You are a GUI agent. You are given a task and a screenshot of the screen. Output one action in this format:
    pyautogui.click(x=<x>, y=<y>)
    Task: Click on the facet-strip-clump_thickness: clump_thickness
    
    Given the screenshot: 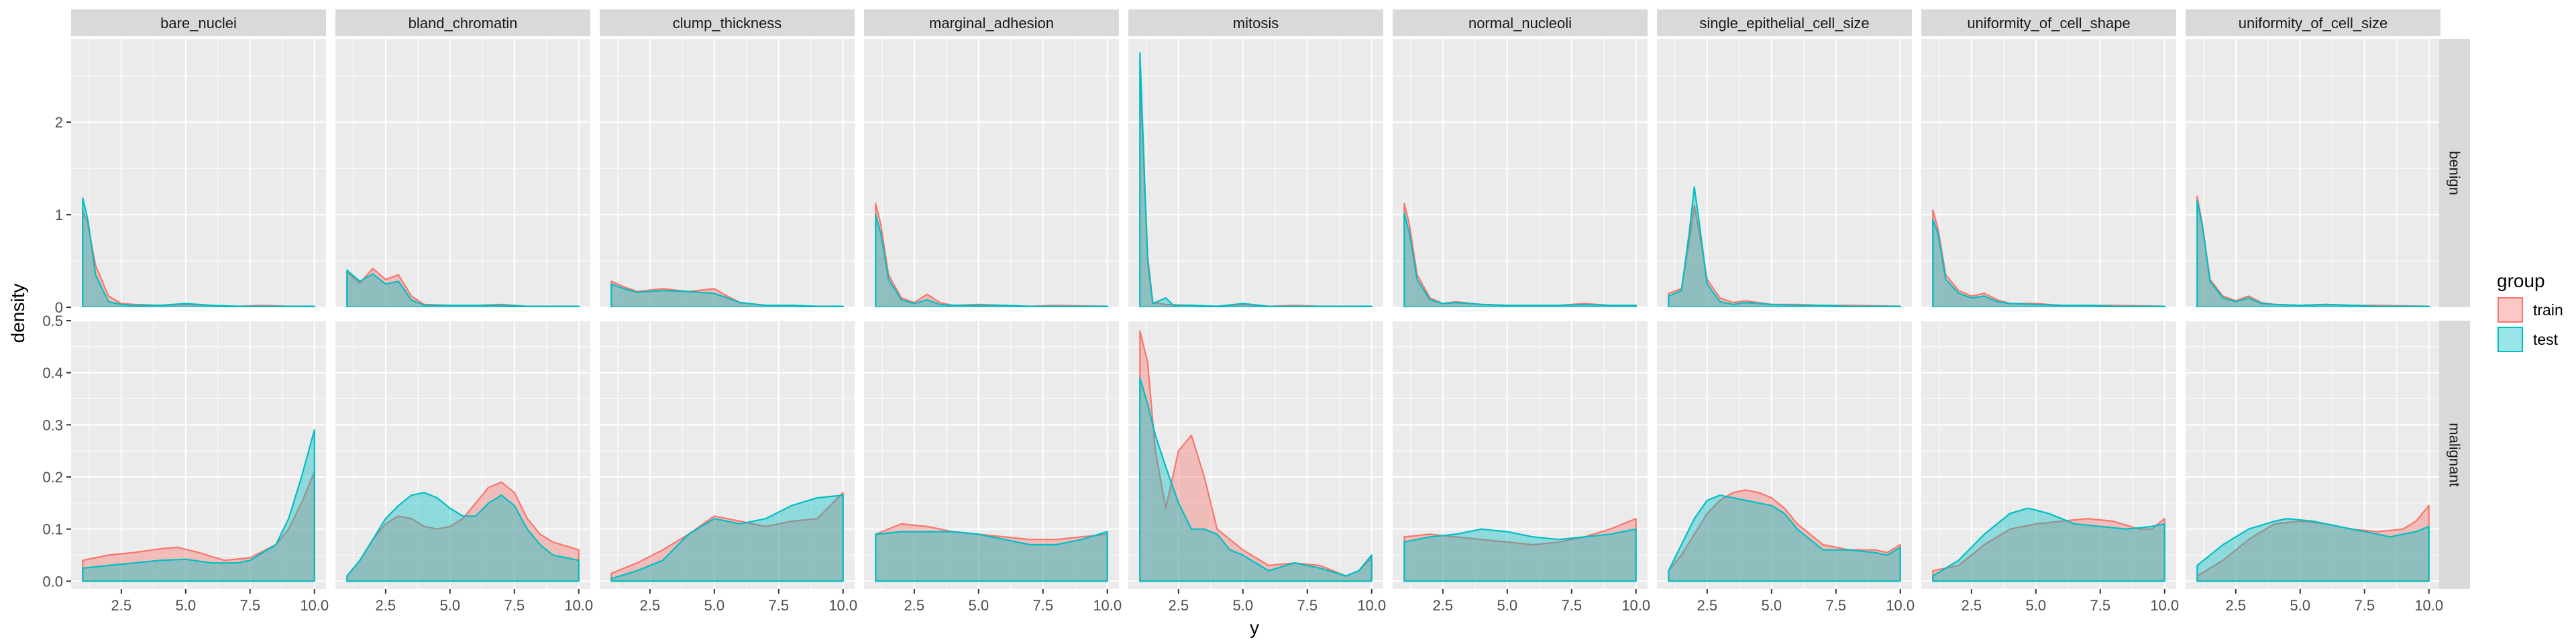 What is the action you would take?
    pyautogui.click(x=727, y=22)
    